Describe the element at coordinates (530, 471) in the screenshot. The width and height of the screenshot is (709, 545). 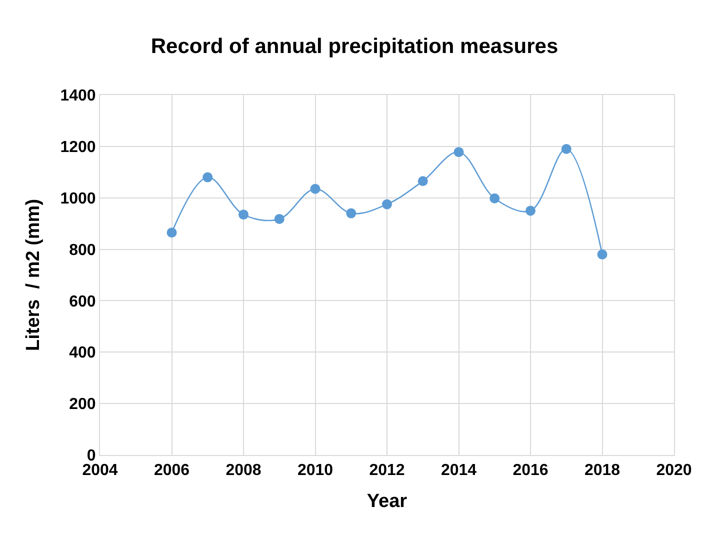
I see `x-tick-label: 2016` at that location.